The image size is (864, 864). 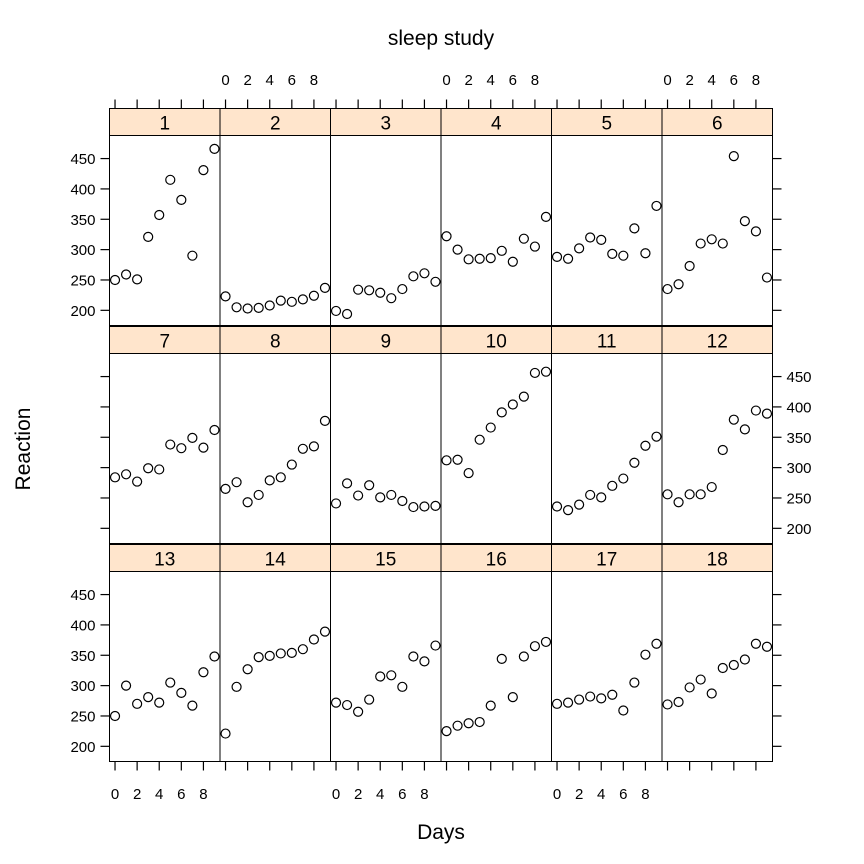 I want to click on panel-strip-label: 13, so click(x=164, y=560).